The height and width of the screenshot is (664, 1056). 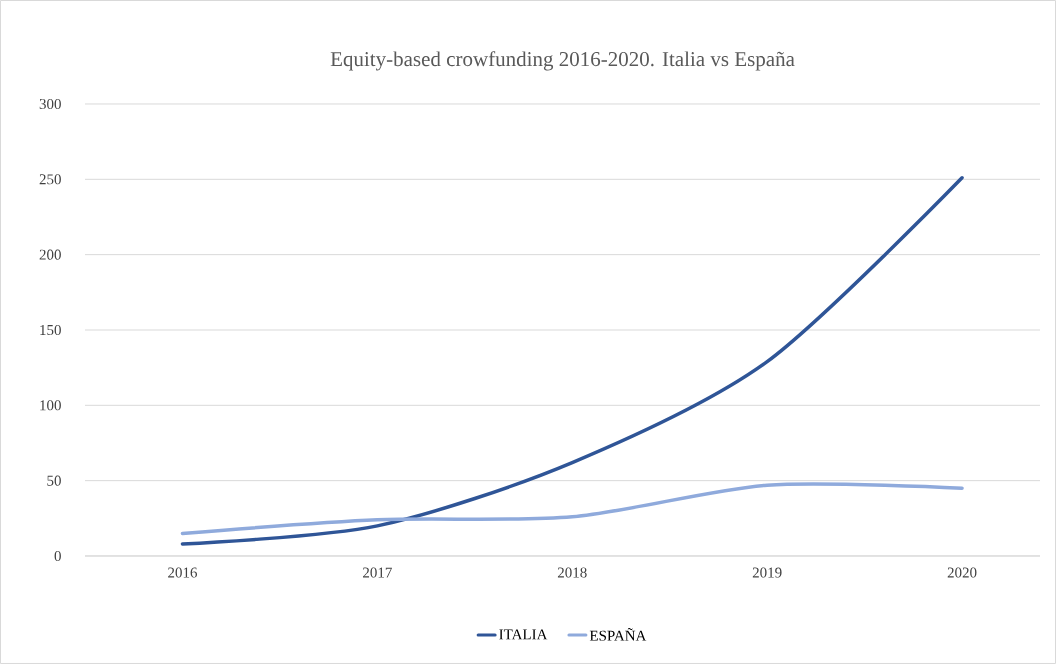 What do you see at coordinates (377, 572) in the screenshot?
I see `x-tick-label: 2017` at bounding box center [377, 572].